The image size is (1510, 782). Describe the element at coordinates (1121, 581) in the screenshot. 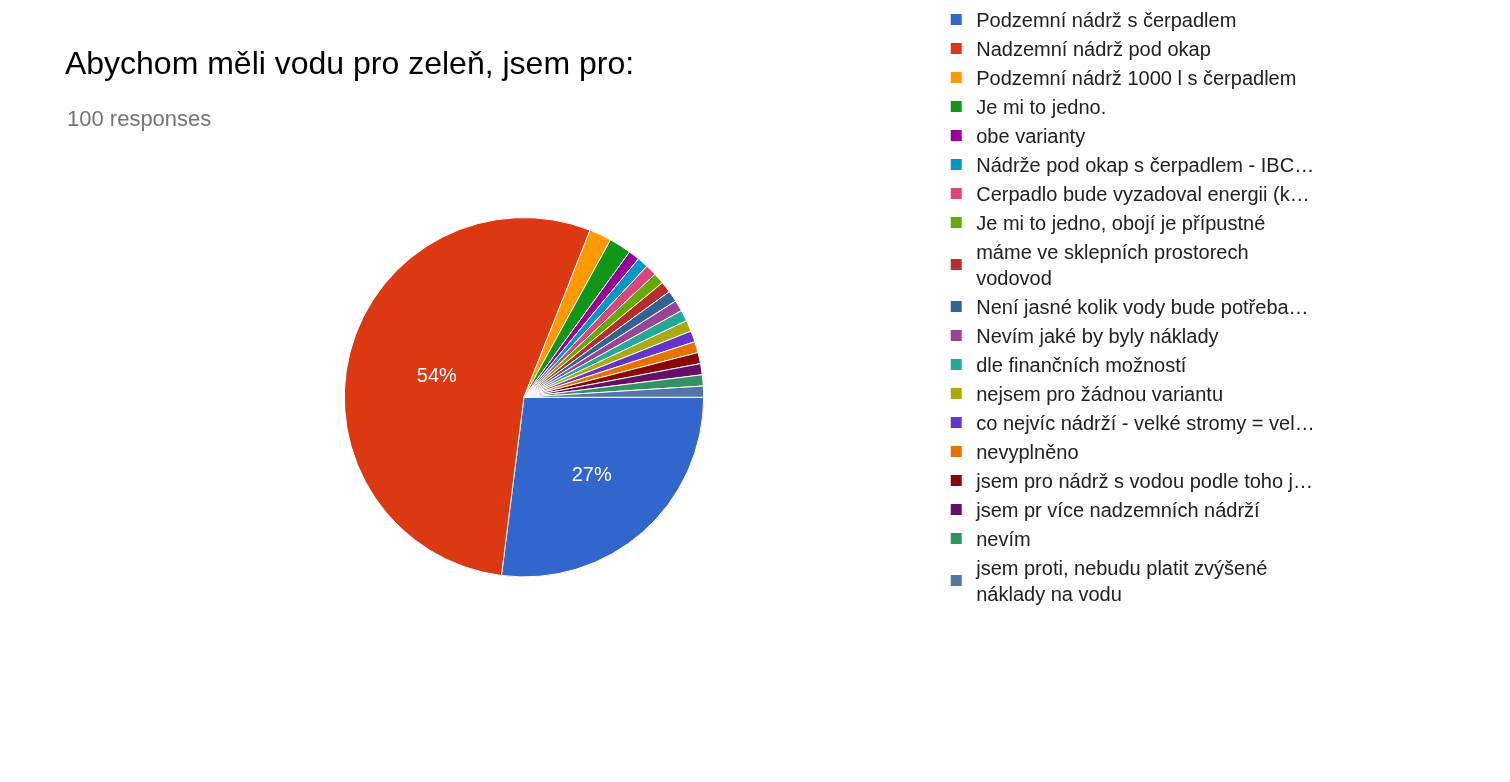

I see `legend-label: jsem proti, nebudu platit zvýšené náklady na vodu` at that location.